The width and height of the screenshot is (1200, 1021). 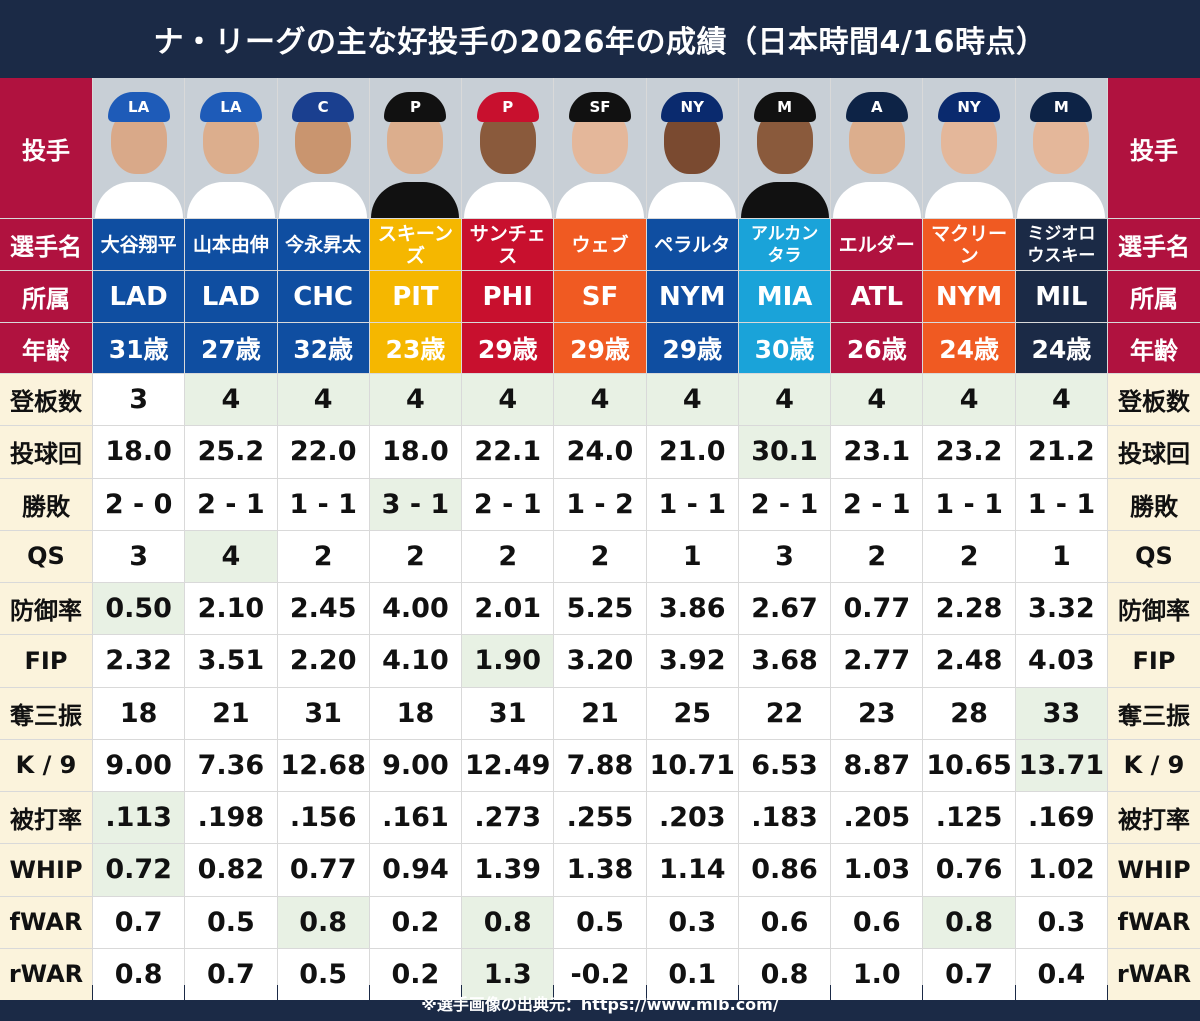 What do you see at coordinates (600, 244) in the screenshot?
I see `player-name: ウェブ` at bounding box center [600, 244].